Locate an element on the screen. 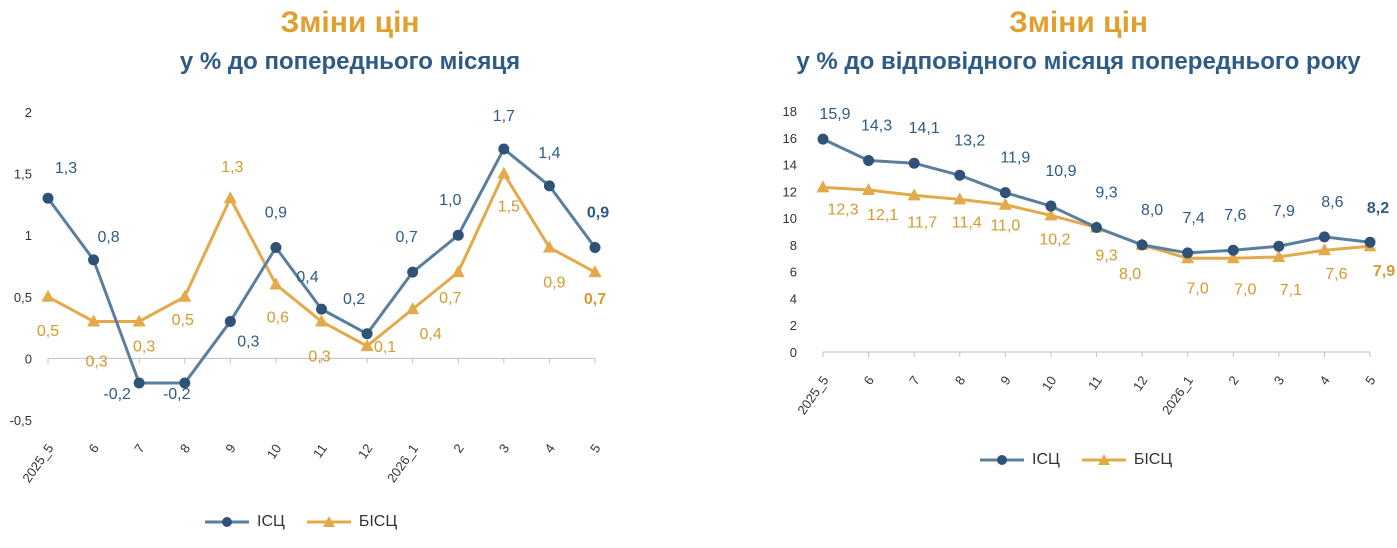 This screenshot has height=548, width=1397. x-tick-label: 2 is located at coordinates (458, 448).